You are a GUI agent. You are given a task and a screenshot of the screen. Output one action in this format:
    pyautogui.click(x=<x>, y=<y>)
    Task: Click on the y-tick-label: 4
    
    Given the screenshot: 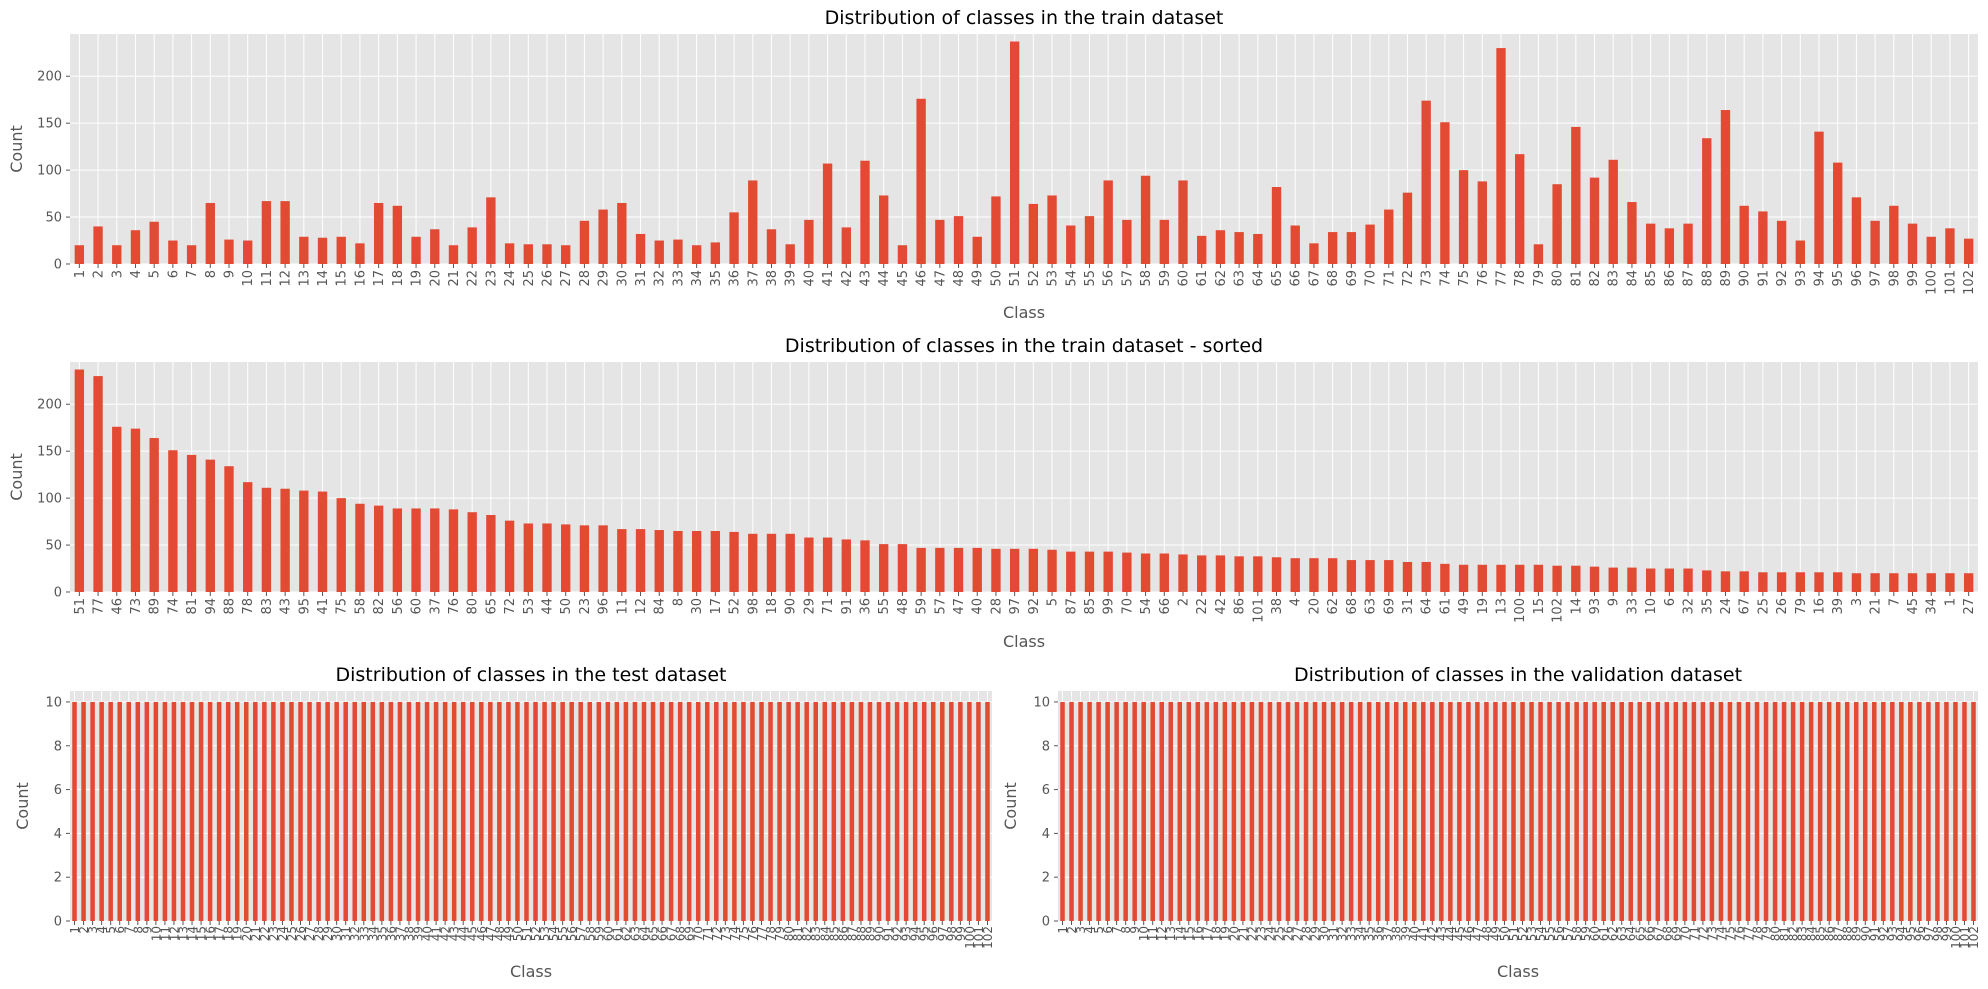 What is the action you would take?
    pyautogui.click(x=58, y=834)
    